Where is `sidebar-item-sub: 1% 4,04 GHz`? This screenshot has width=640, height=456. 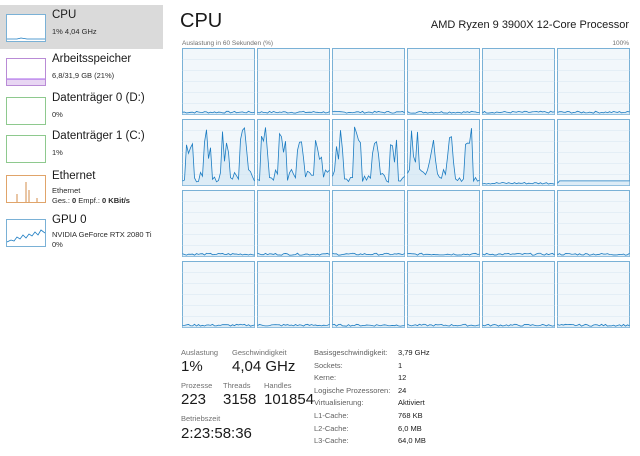
sidebar-item-sub: 1% 4,04 GHz is located at coordinates (74, 31).